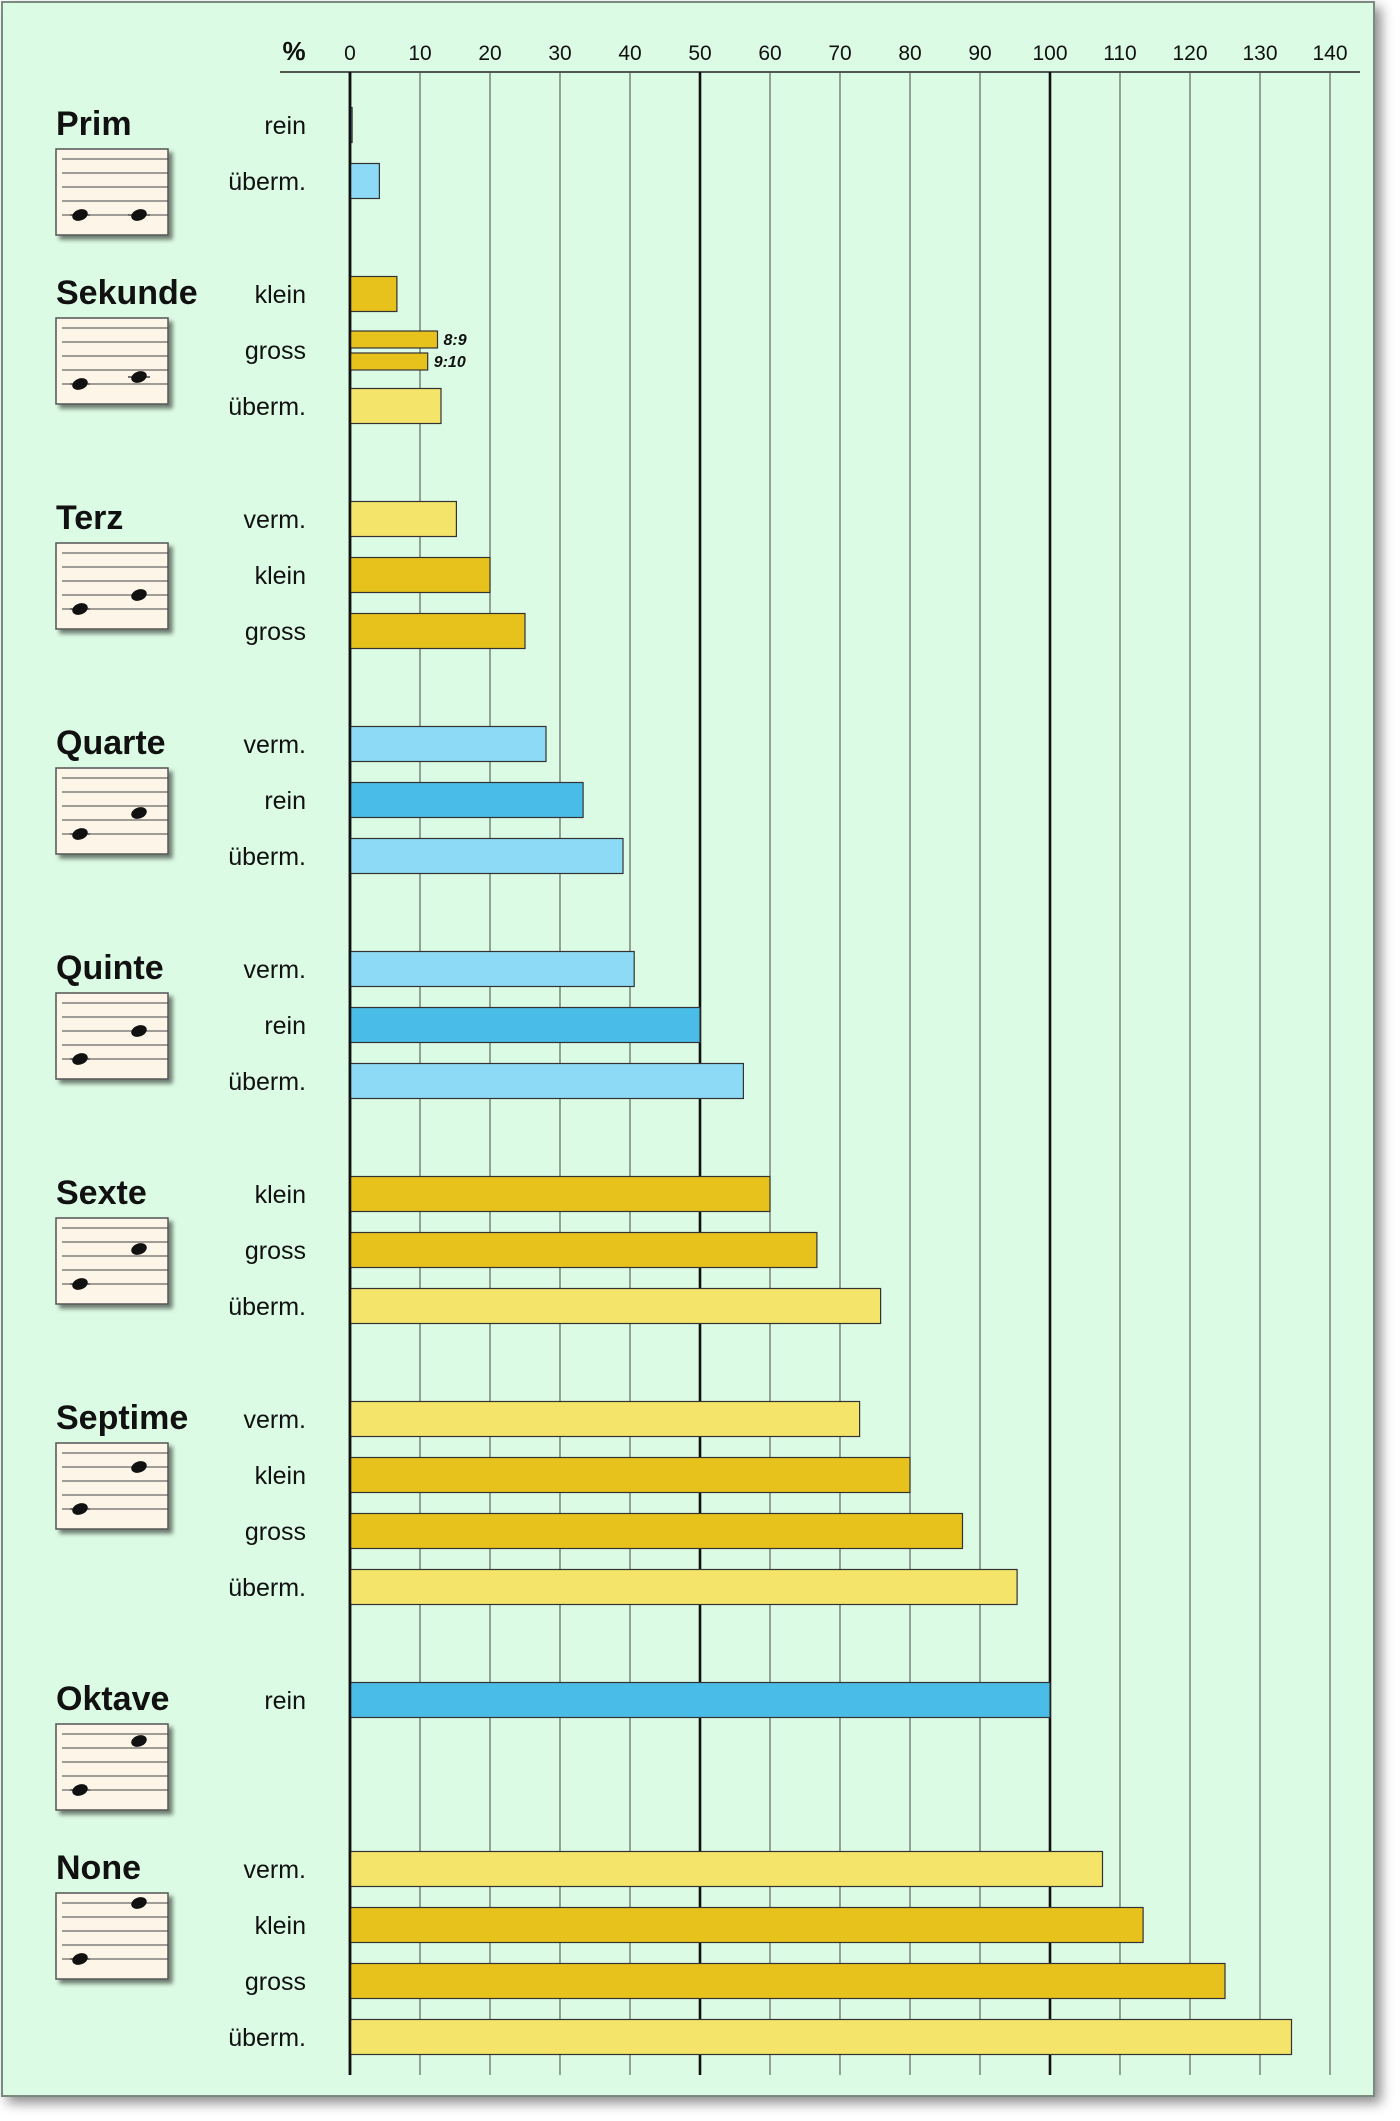 The width and height of the screenshot is (1400, 2121). Describe the element at coordinates (909, 53) in the screenshot. I see `tick-label: 80` at that location.